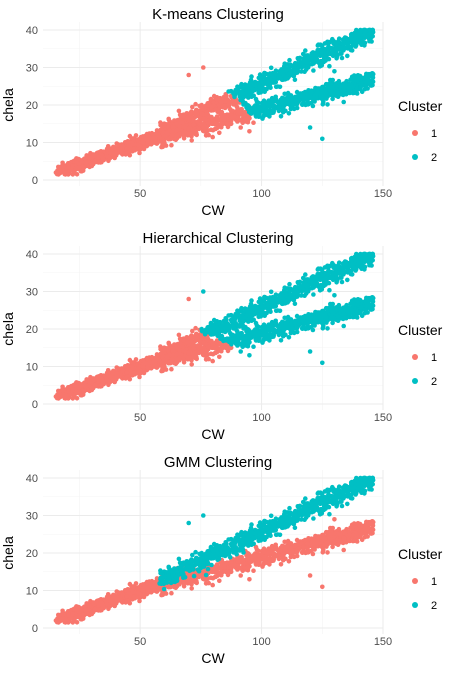 The height and width of the screenshot is (674, 463). What do you see at coordinates (8, 329) in the screenshot?
I see `y-axis-label: chela` at bounding box center [8, 329].